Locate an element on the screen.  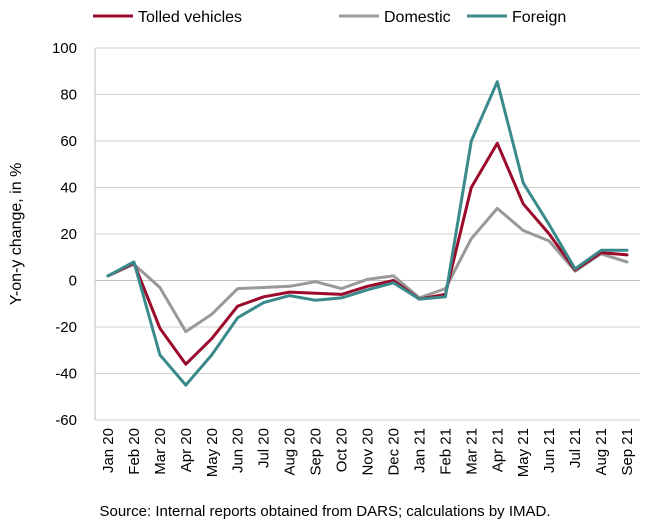
x-tick-label: May 20 is located at coordinates (212, 452).